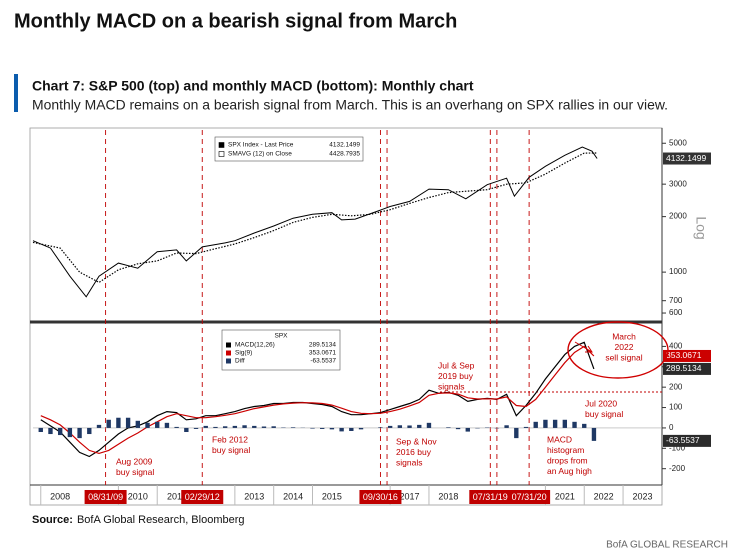 This screenshot has height=553, width=744. I want to click on x-tick-label: 2014, so click(293, 496).